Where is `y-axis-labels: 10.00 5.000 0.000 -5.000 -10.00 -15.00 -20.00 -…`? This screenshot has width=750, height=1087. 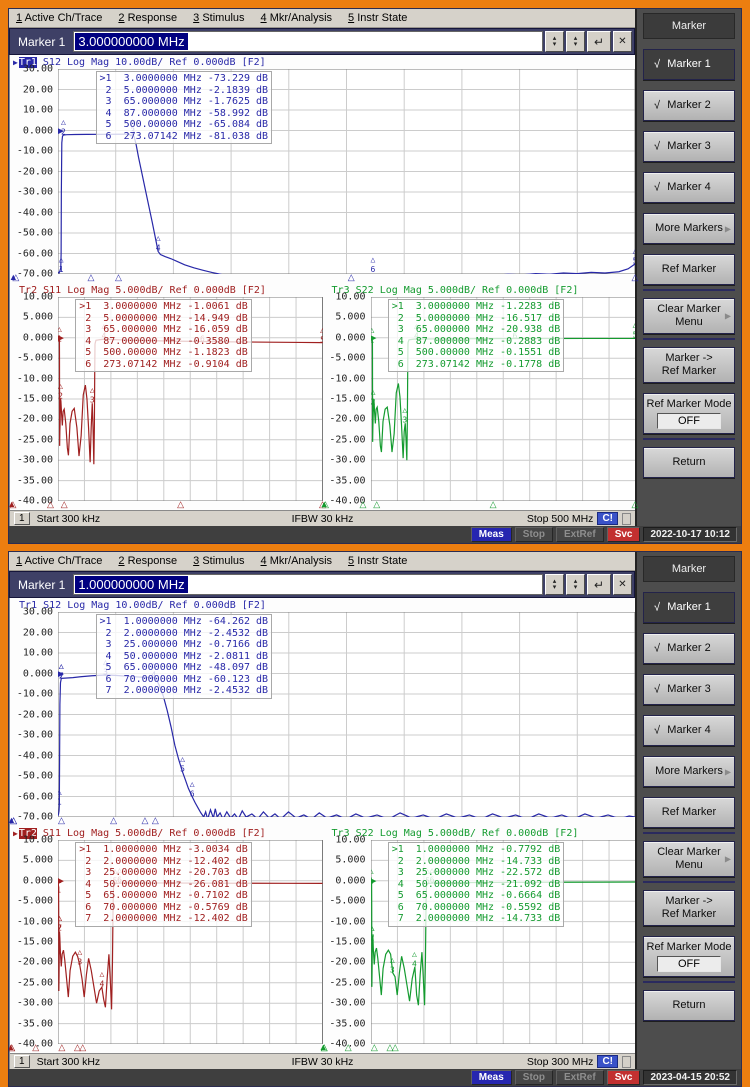
y-axis-labels: 10.00 5.000 0.000 -5.000 -10.00 -15.00 -20.00 -… is located at coordinates (34, 942).